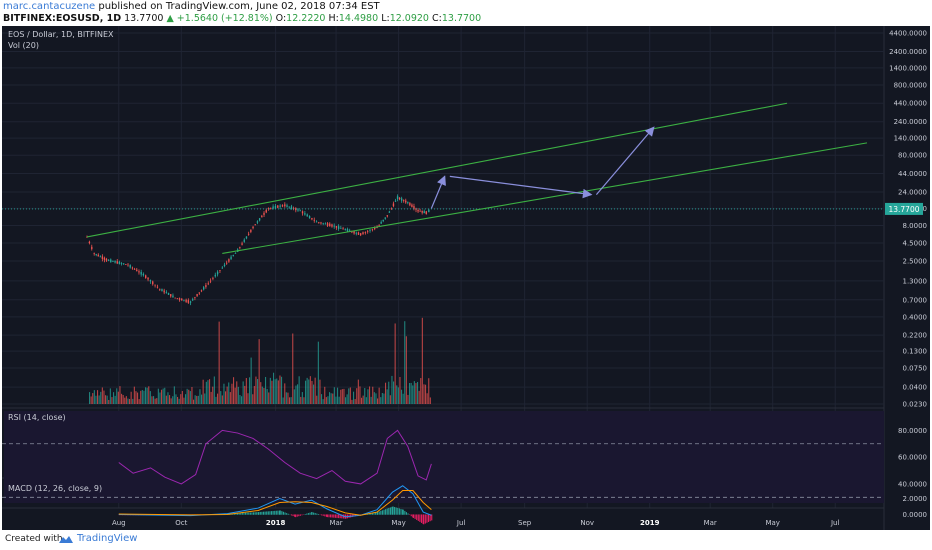 Image resolution: width=932 pixels, height=550 pixels. I want to click on x-tick-label: Jul, so click(835, 523).